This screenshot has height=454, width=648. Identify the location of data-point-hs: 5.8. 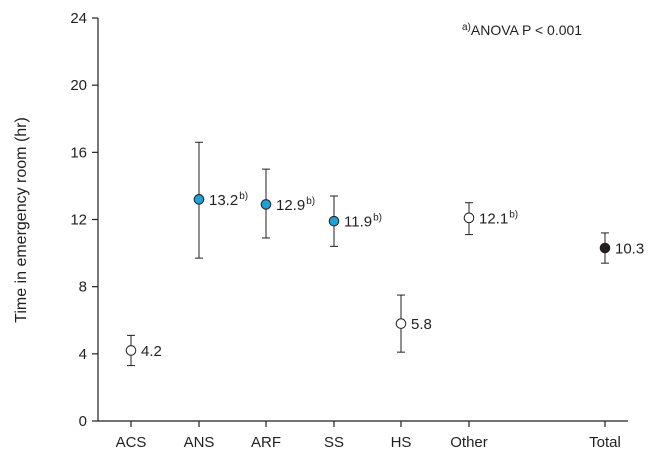
(413, 323).